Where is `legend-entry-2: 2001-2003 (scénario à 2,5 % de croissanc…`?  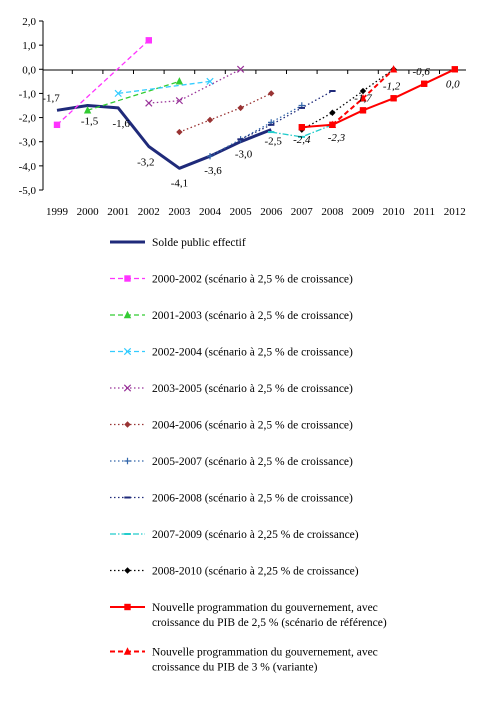
legend-entry-2: 2001-2003 (scénario à 2,5 % de croissanc… is located at coordinates (231, 316).